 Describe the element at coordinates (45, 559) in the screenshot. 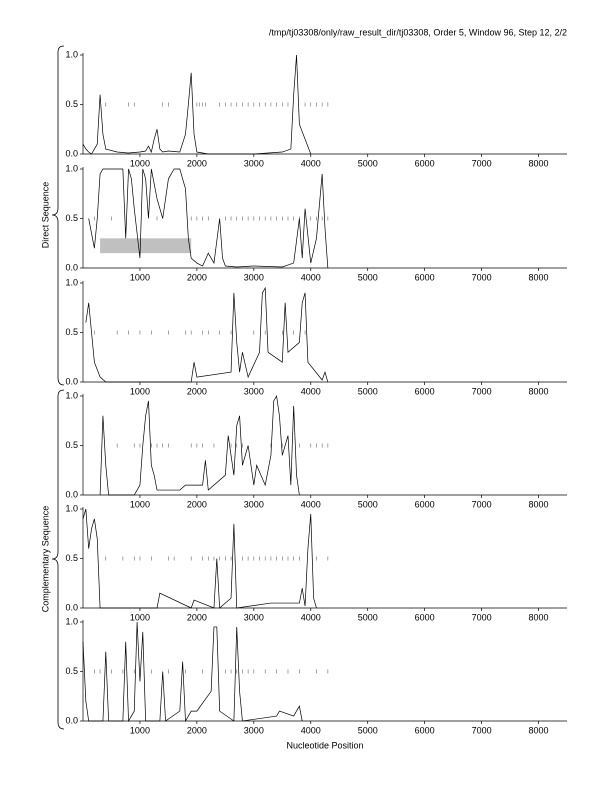

I see `group-label: Complementary Sequence` at that location.